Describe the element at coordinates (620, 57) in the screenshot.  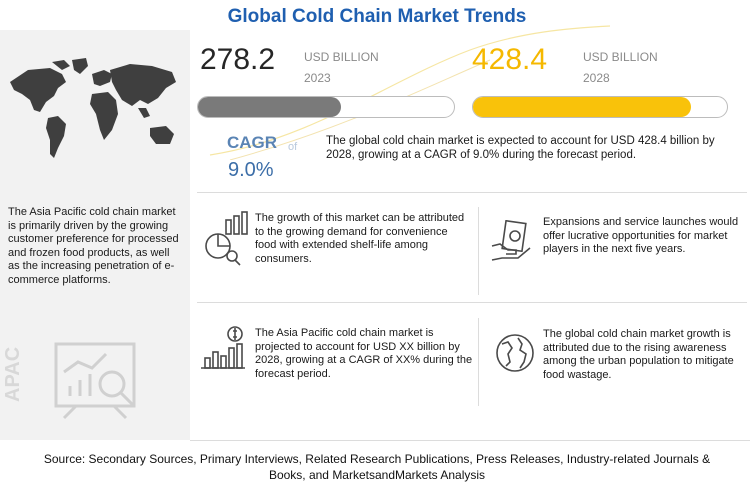
I see `unit-2028: USD BILLION` at that location.